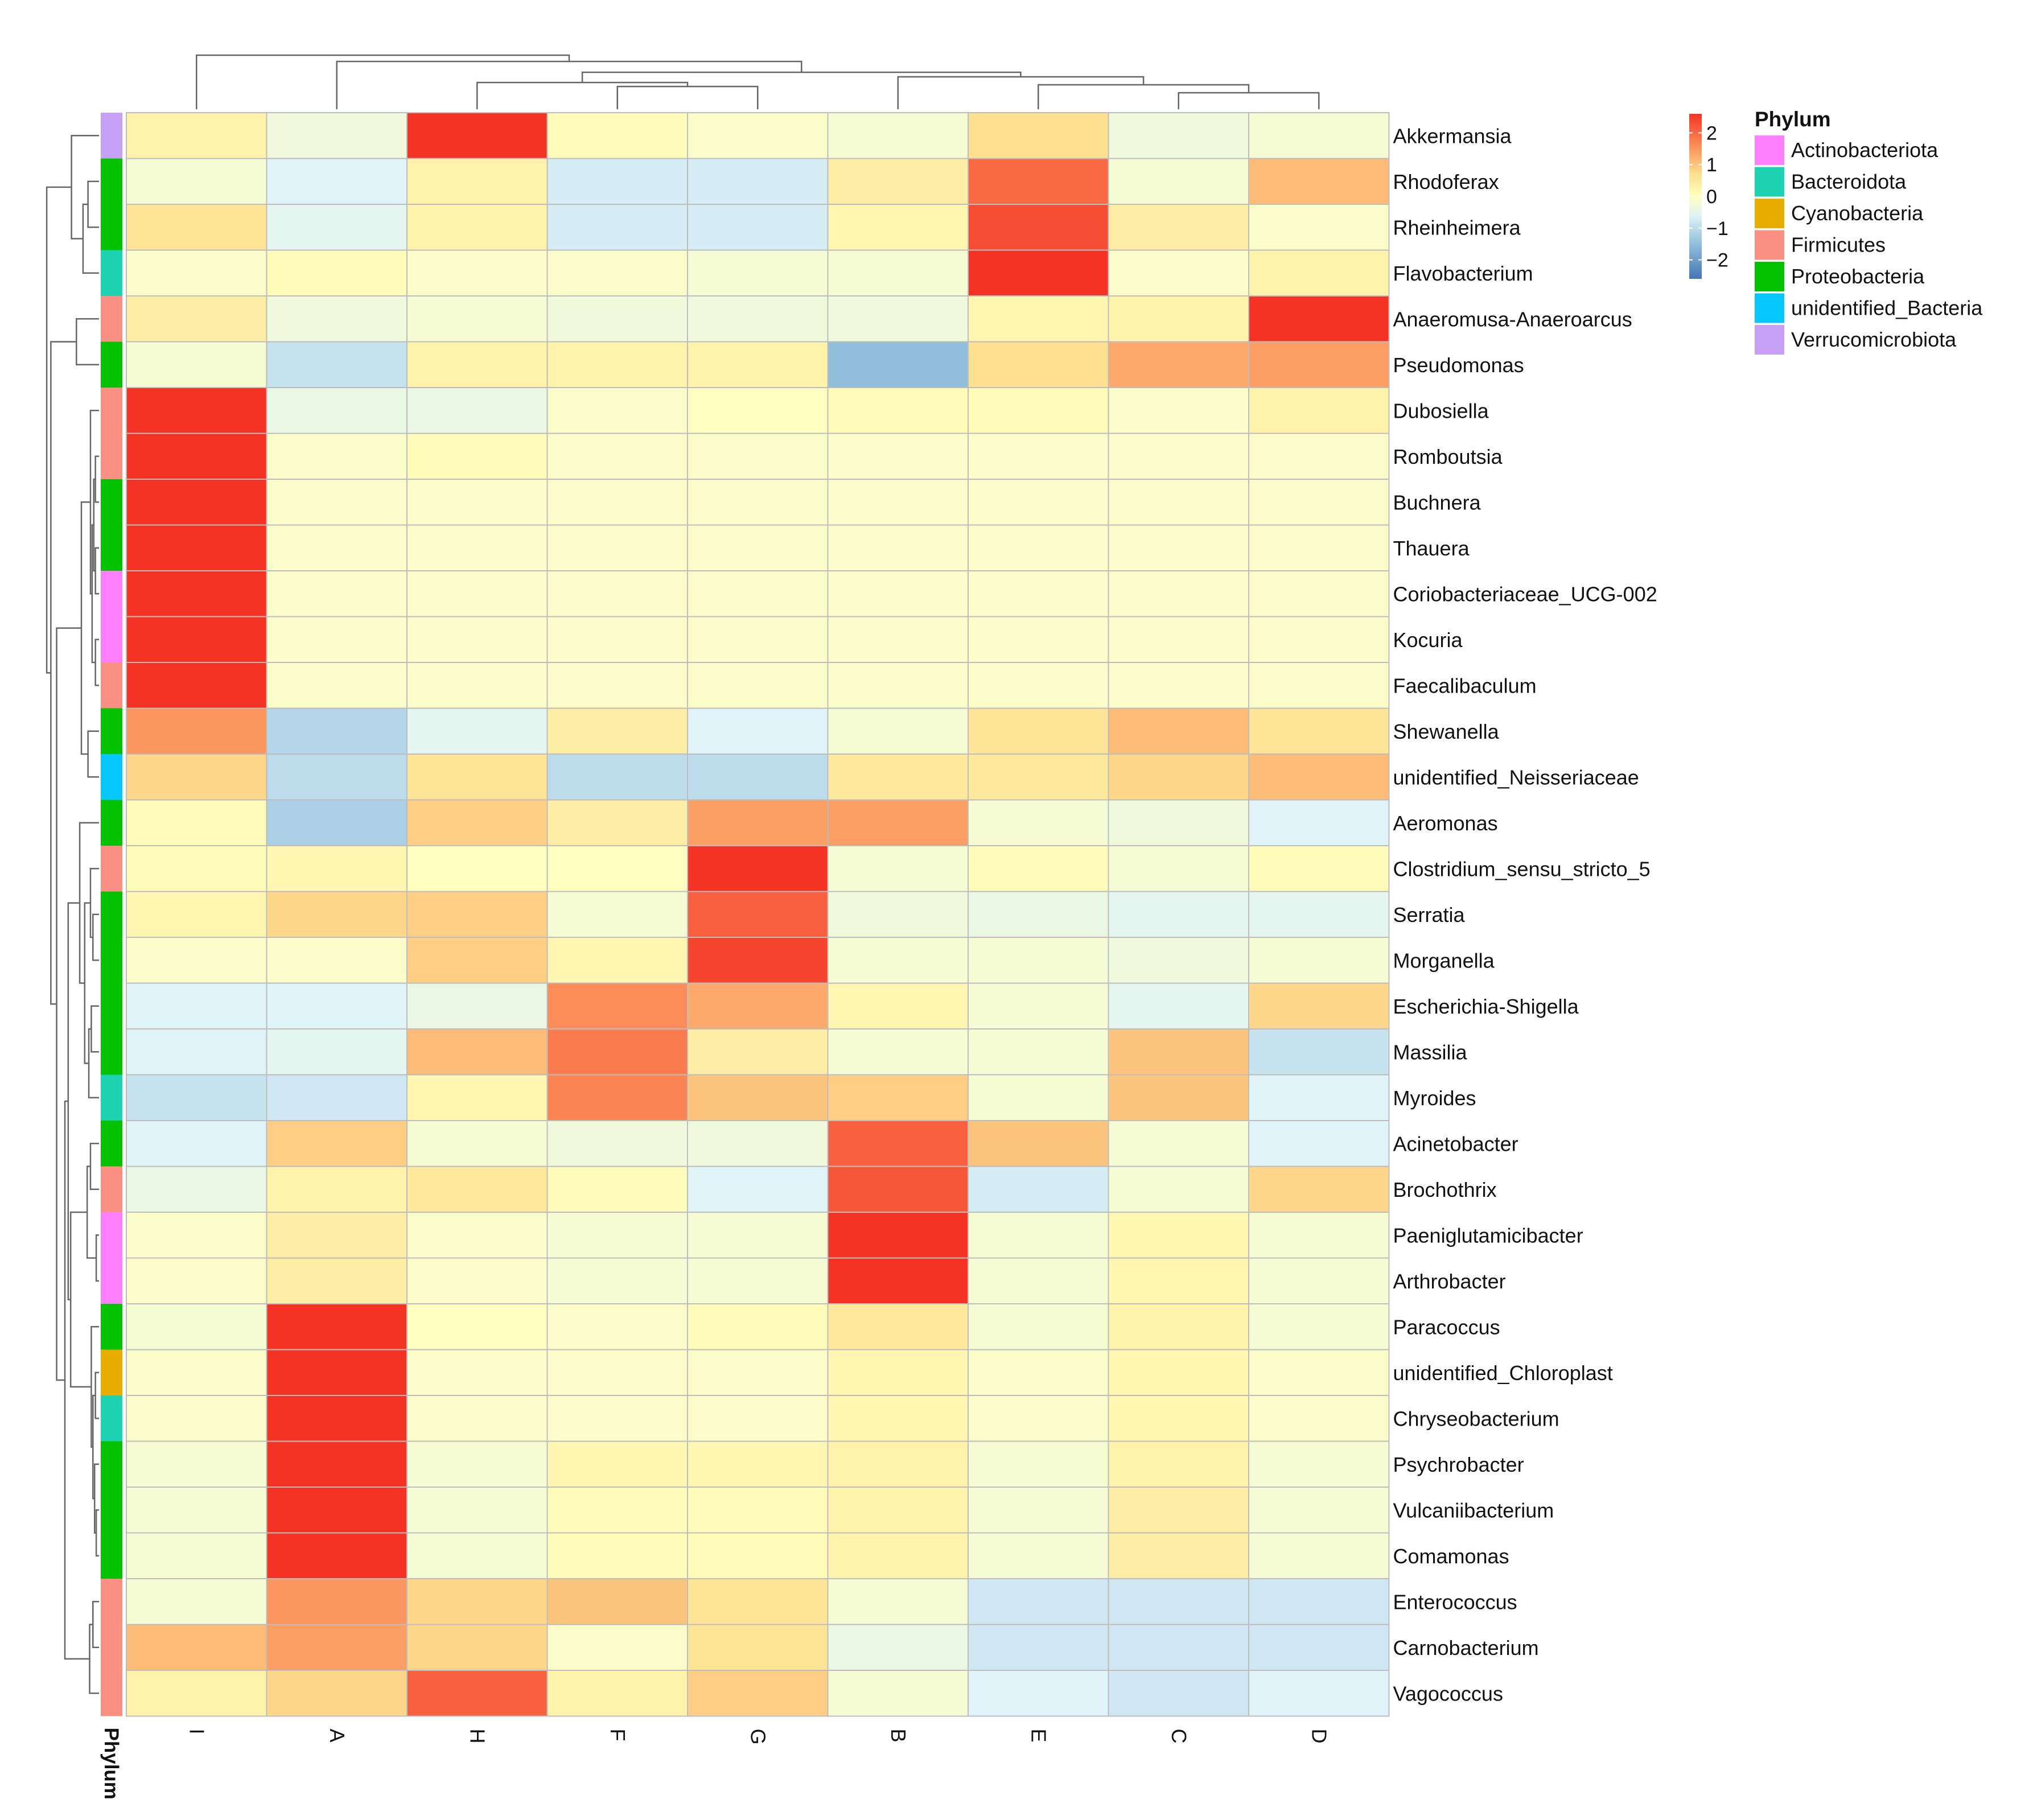  Describe the element at coordinates (1428, 640) in the screenshot. I see `row-label: Kocuria` at that location.